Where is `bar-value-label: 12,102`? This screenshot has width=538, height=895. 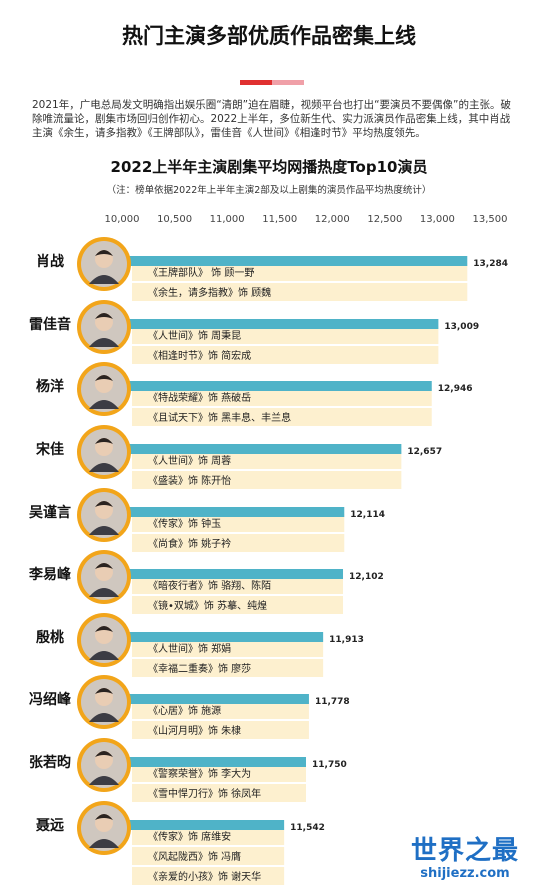
bar-value-label: 12,102 is located at coordinates (366, 577).